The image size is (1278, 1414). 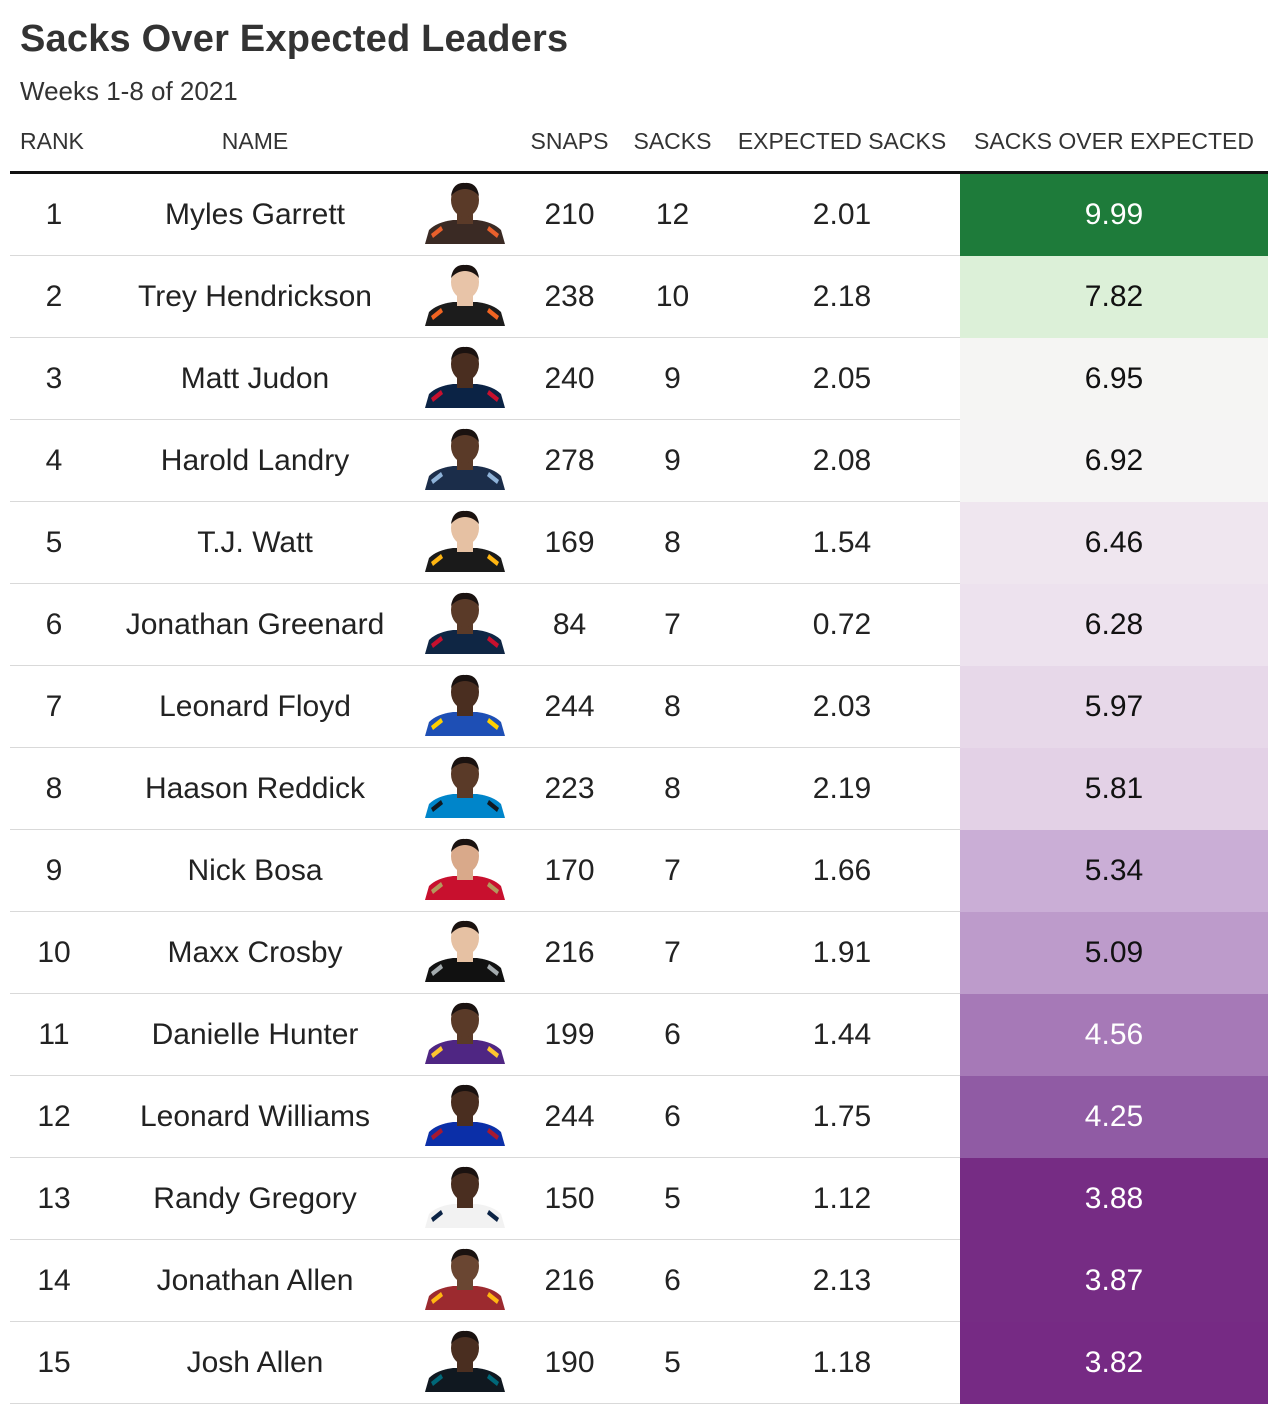 I want to click on sacks-over-expected-cell: 3.87, so click(x=1114, y=1281).